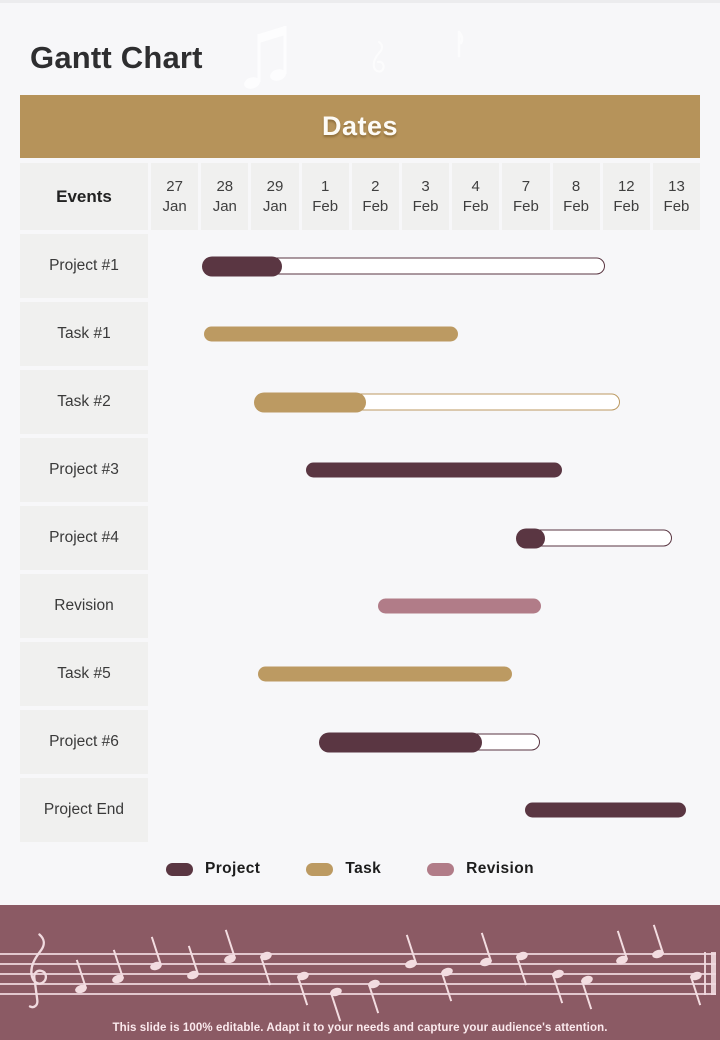 This screenshot has height=1040, width=720. I want to click on date-column-header: 7 Feb, so click(526, 196).